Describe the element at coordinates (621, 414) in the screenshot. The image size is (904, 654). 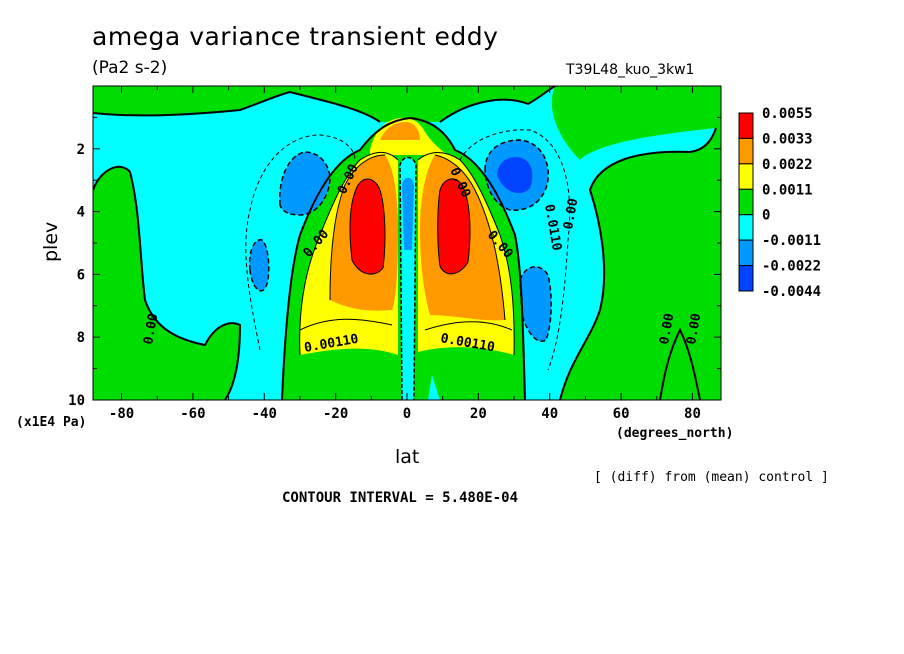
I see `x-tick-label: 60` at that location.